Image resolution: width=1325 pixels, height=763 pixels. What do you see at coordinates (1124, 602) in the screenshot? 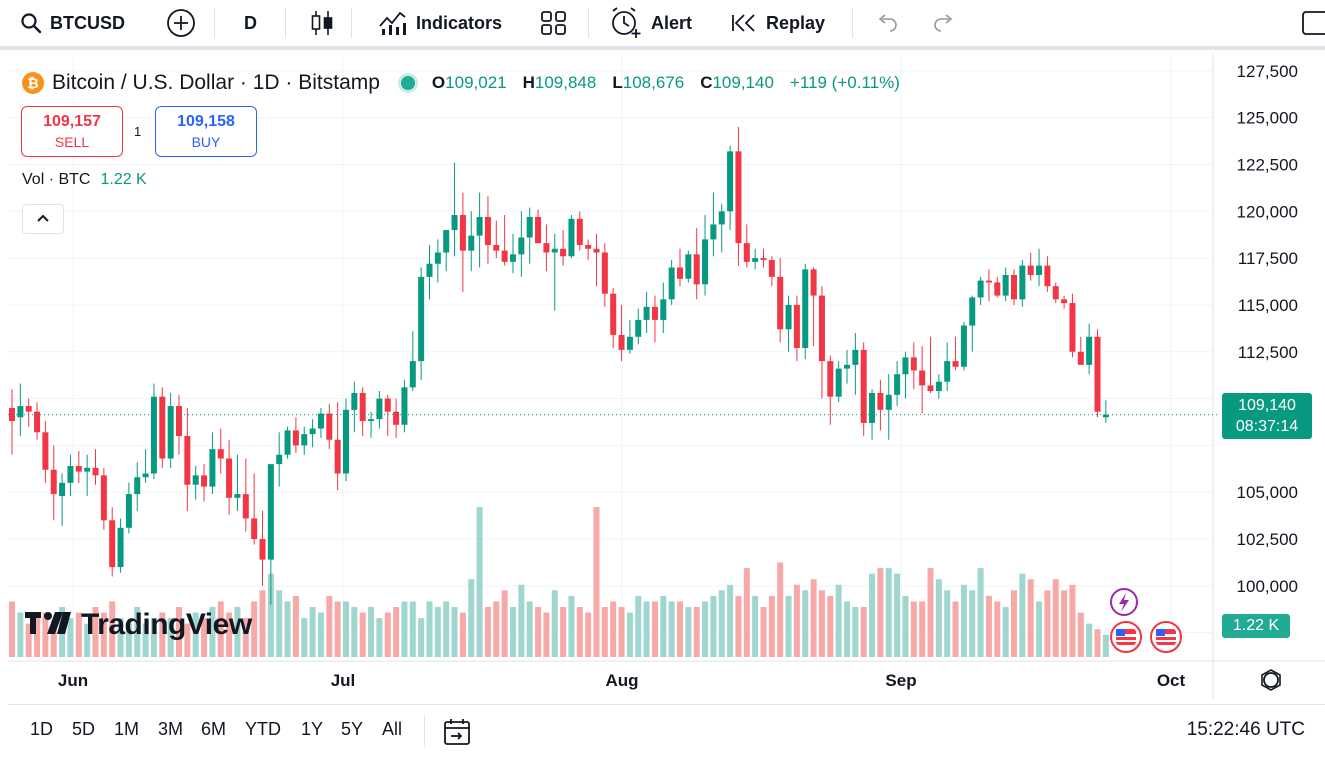
I see `event-lightning-icon` at bounding box center [1124, 602].